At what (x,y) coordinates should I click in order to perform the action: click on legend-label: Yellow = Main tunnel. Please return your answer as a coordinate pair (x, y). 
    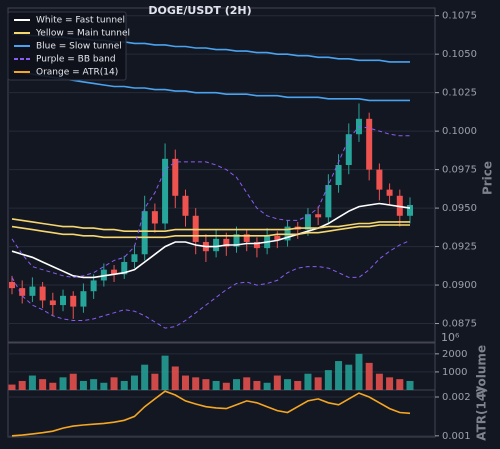
    Looking at the image, I should click on (82, 34).